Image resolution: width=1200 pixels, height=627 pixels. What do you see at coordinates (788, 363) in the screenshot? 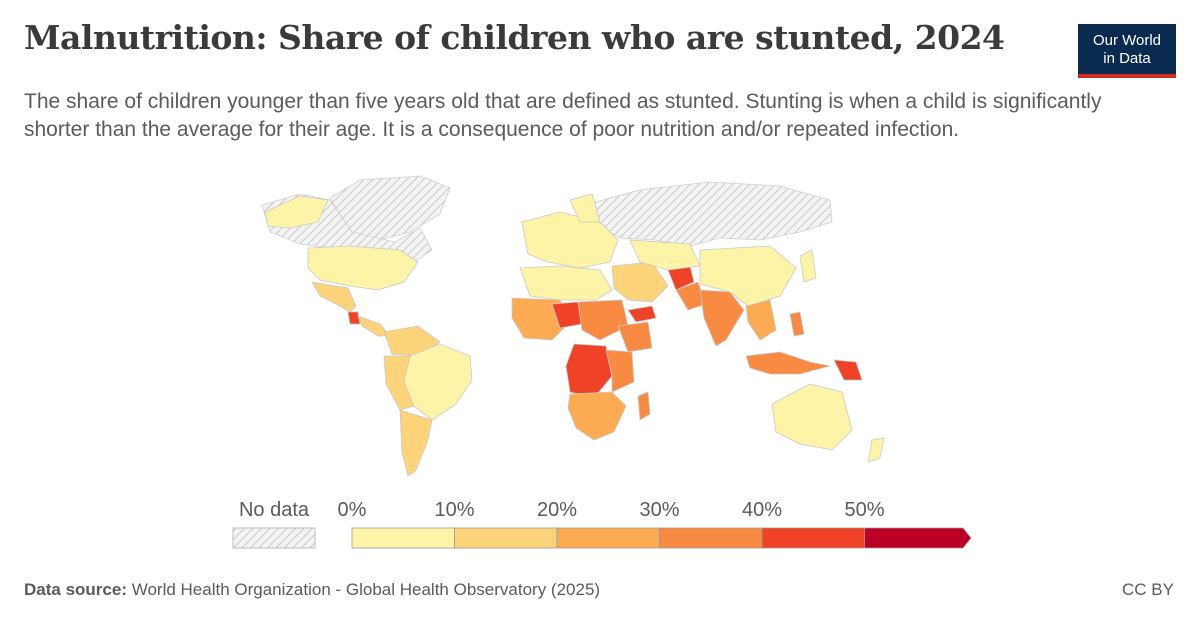
I see `region-indonesia` at bounding box center [788, 363].